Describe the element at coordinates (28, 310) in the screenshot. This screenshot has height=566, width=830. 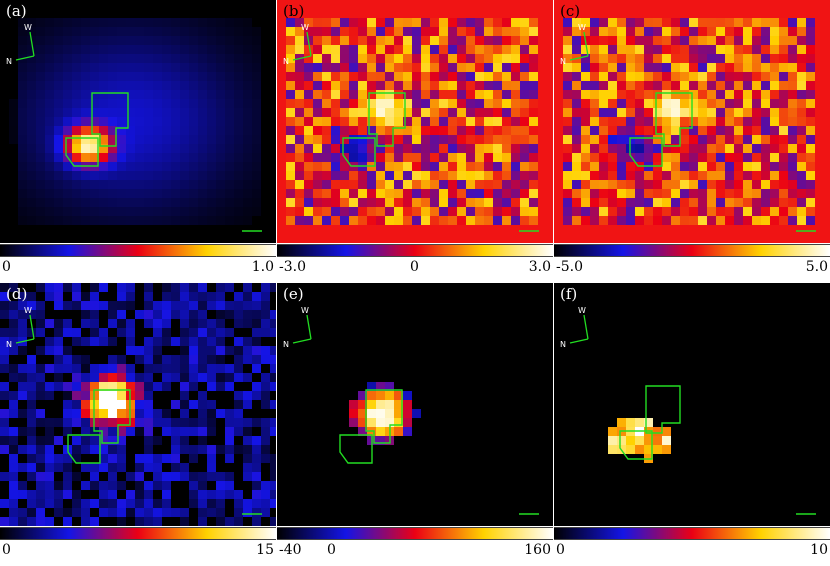
I see `compass-west-label: W` at that location.